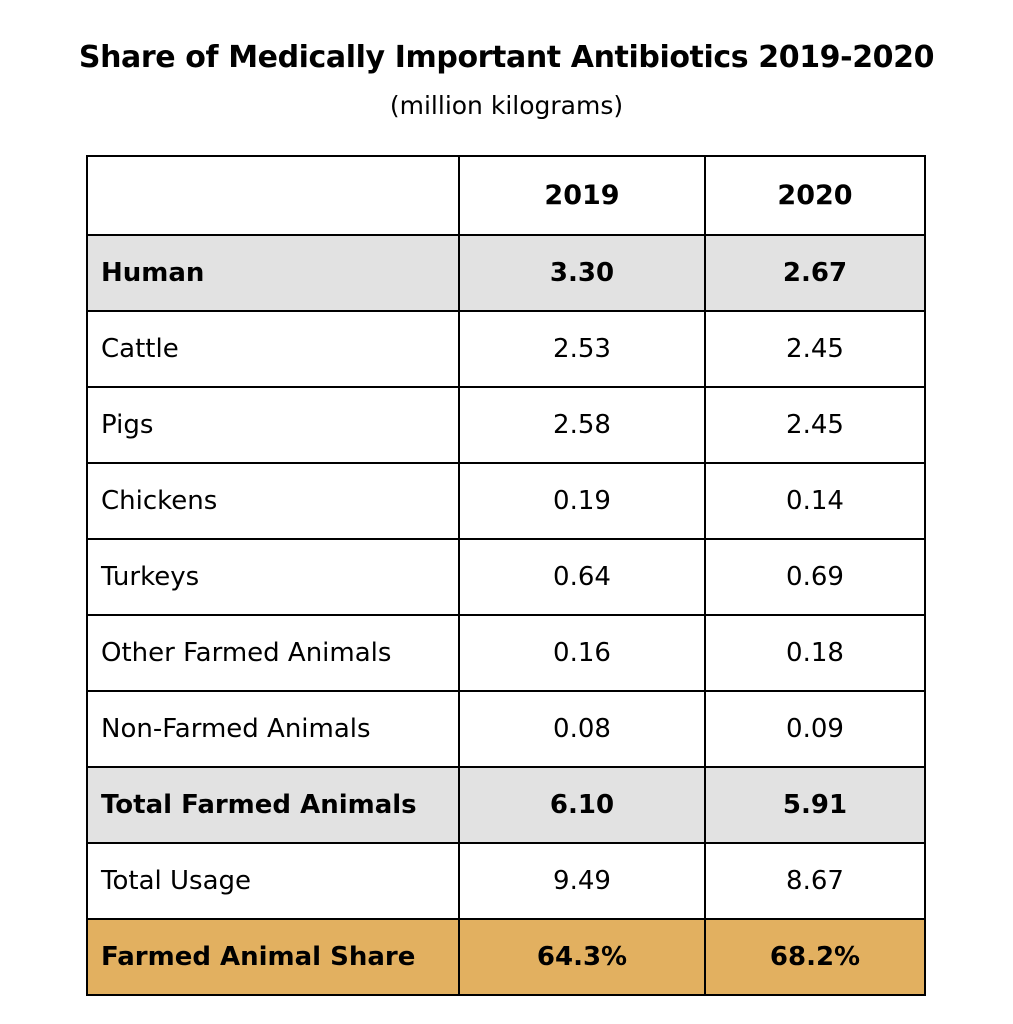 Image resolution: width=1013 pixels, height=1024 pixels. Describe the element at coordinates (582, 501) in the screenshot. I see `value-cell-2019: 0.19` at that location.